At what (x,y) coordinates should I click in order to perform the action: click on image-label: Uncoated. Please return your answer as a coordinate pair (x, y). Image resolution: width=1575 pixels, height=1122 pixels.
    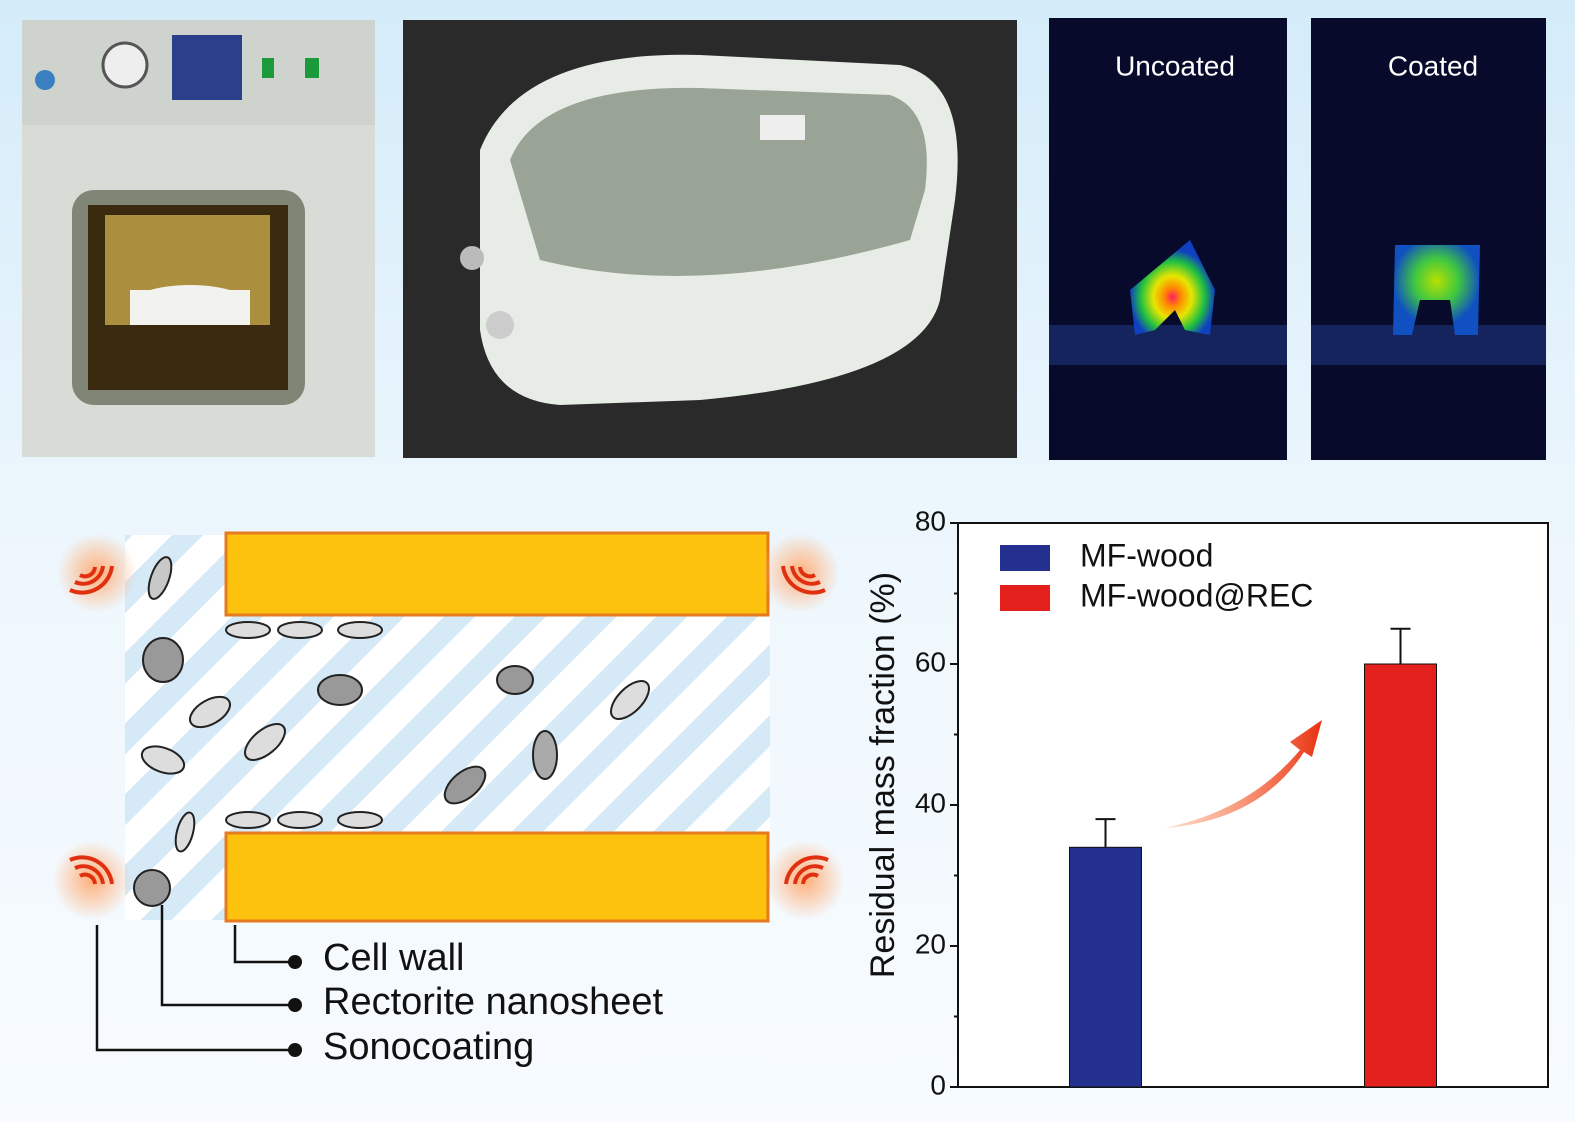
    Looking at the image, I should click on (1175, 65).